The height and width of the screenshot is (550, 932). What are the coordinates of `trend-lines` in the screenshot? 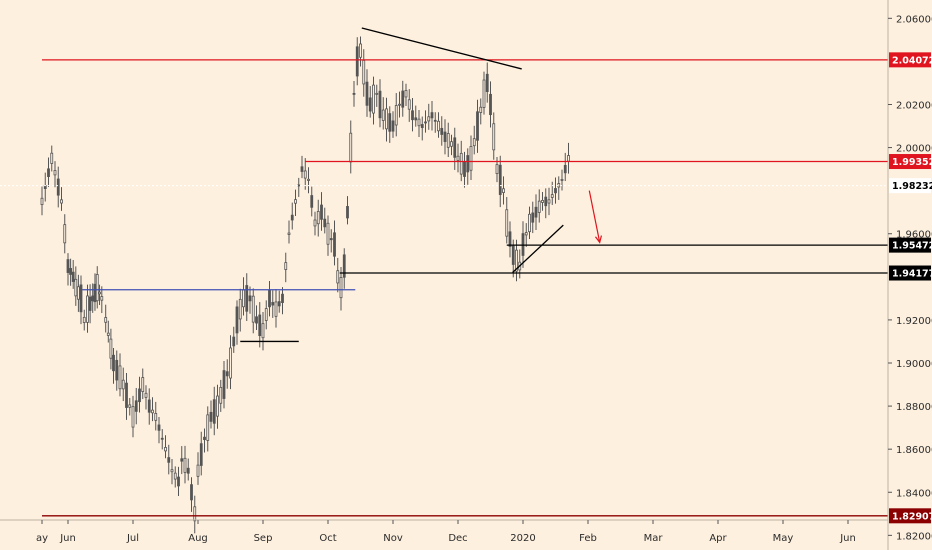 It's located at (482, 150).